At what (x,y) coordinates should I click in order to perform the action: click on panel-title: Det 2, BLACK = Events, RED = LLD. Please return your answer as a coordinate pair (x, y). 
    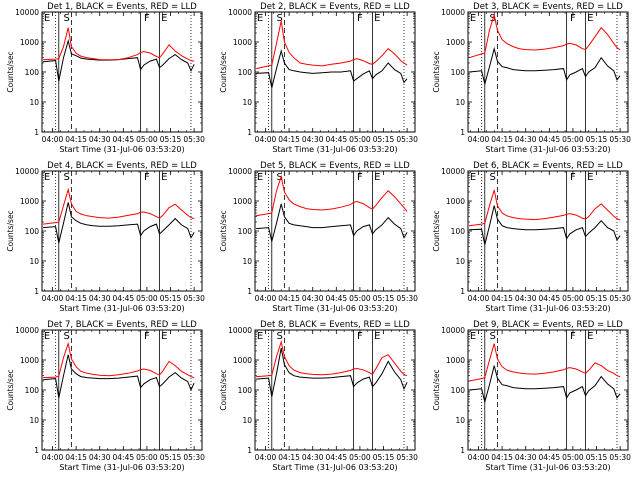
    Looking at the image, I should click on (335, 7).